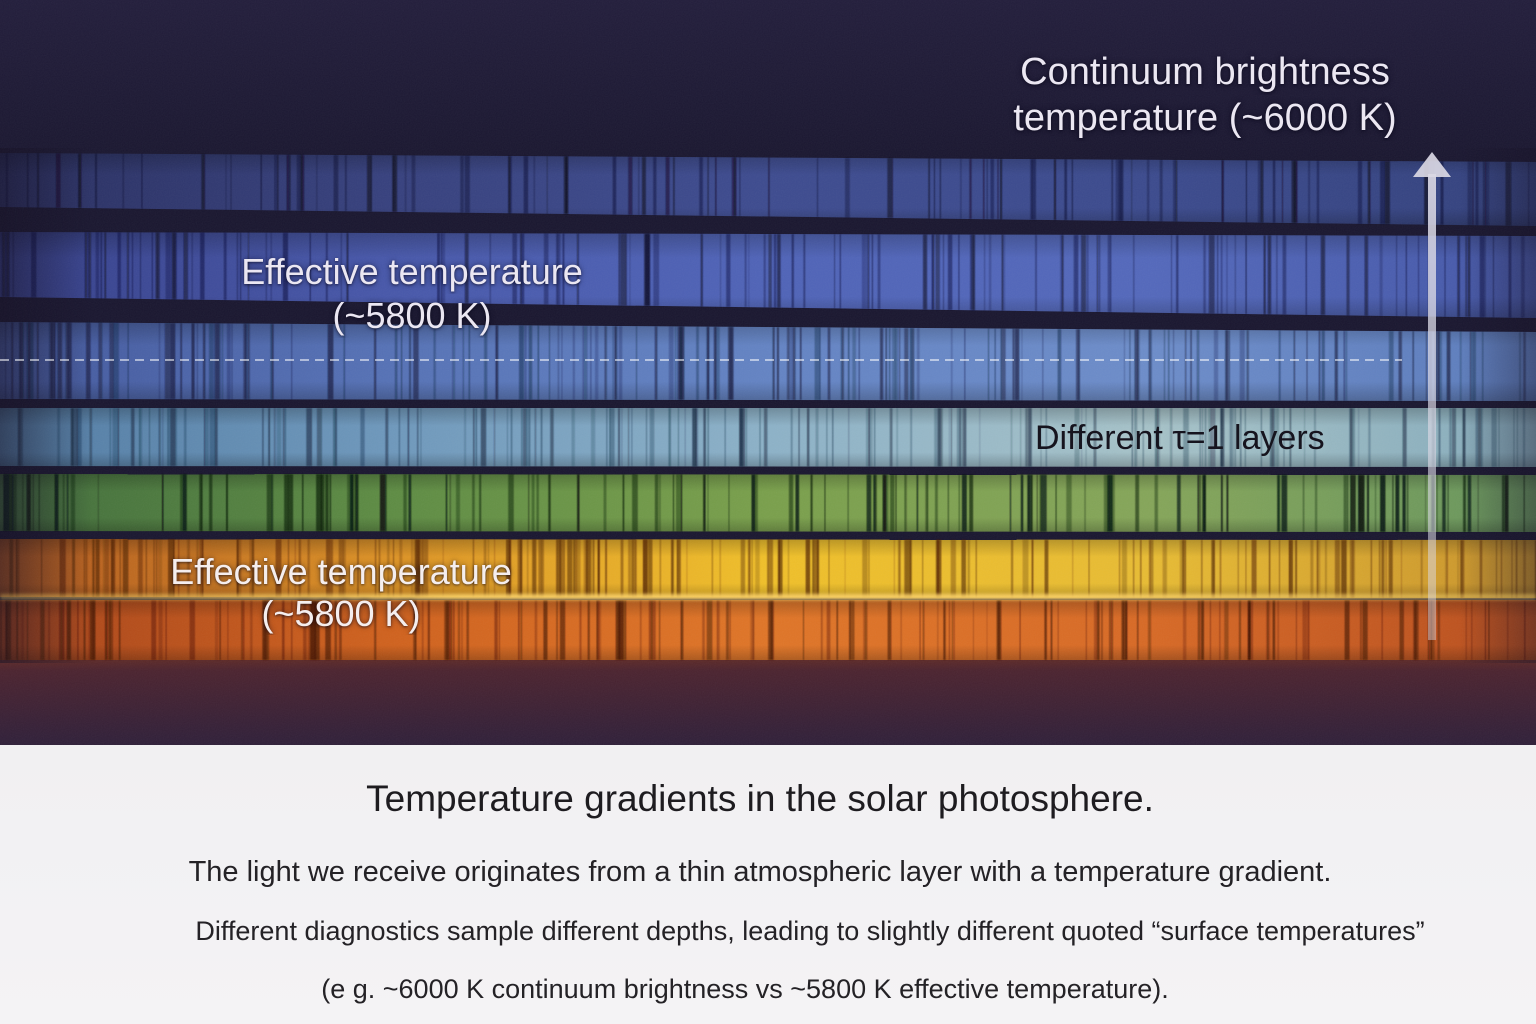 The image size is (1536, 1024). What do you see at coordinates (1180, 438) in the screenshot?
I see `tau-layers-text: Different τ=1 layers` at bounding box center [1180, 438].